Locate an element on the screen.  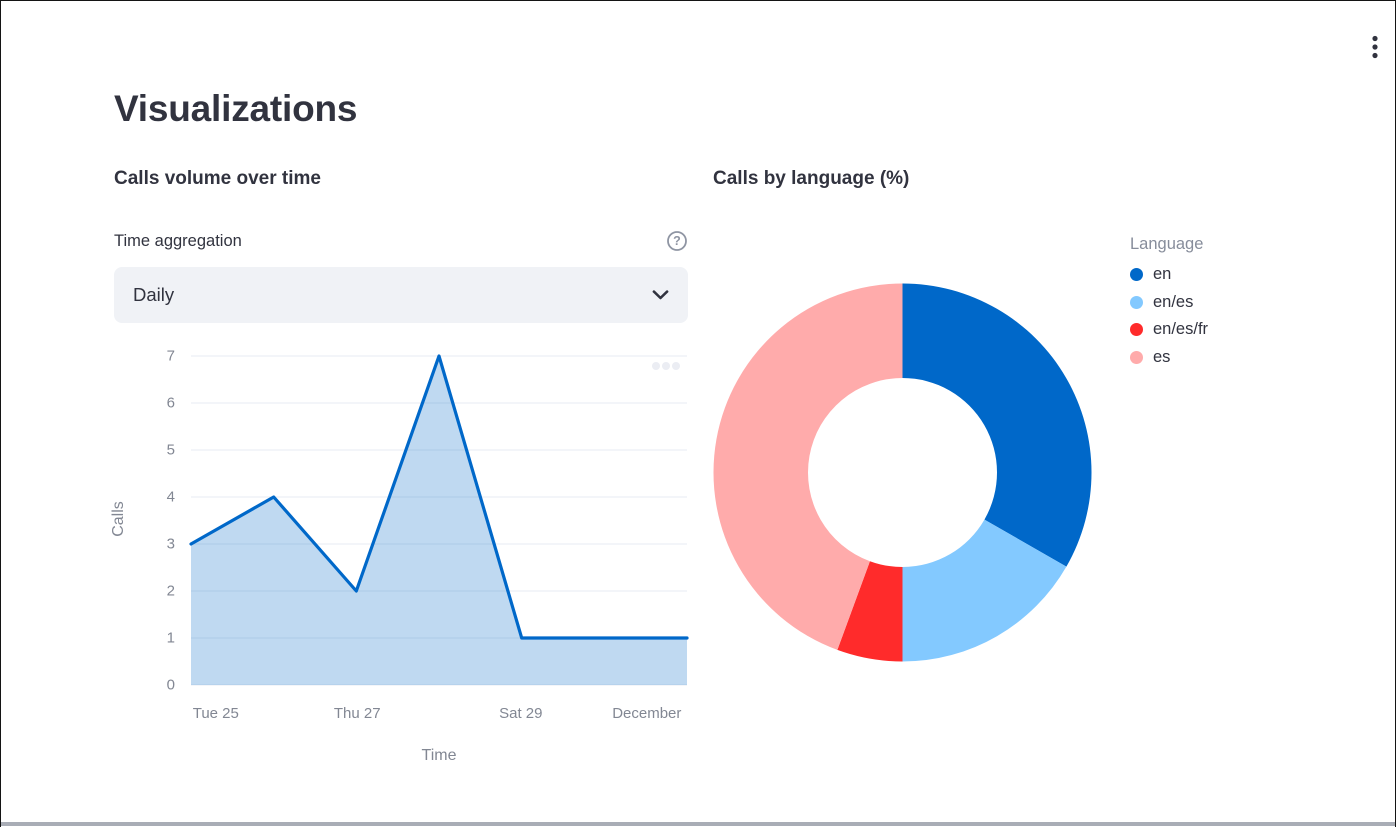
donut-slice-es is located at coordinates (808, 466).